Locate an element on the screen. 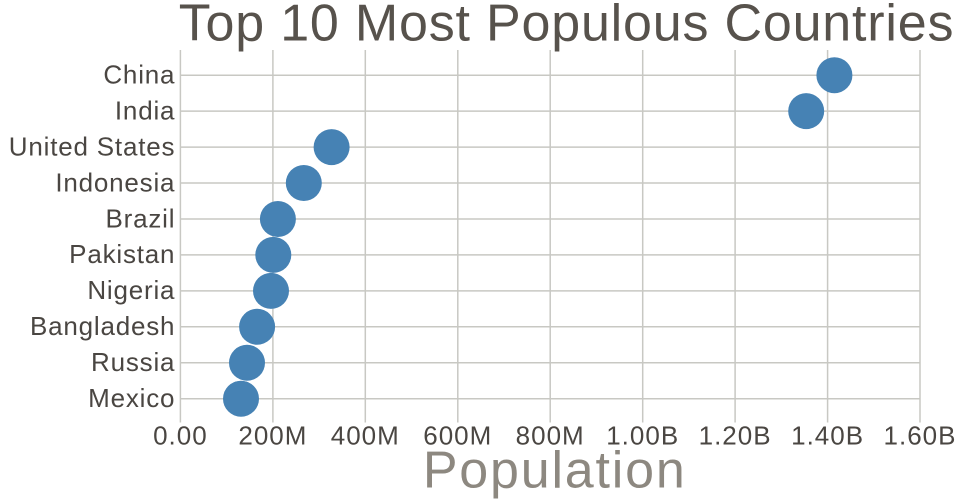 This screenshot has height=500, width=960. svg-text: 0.00 is located at coordinates (180, 435).